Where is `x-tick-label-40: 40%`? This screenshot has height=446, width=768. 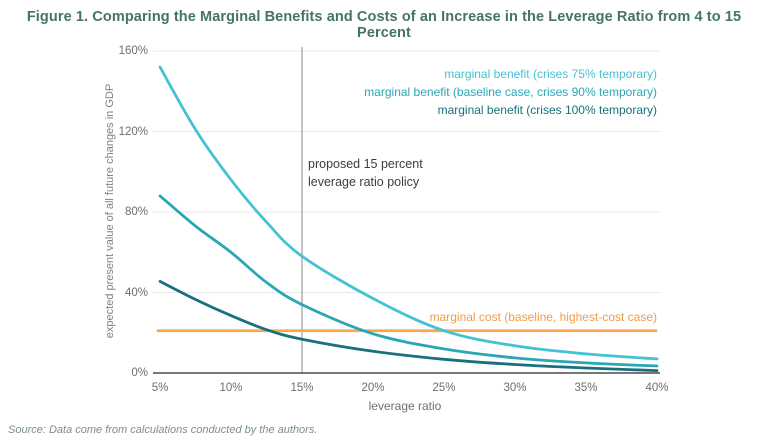 x-tick-label-40: 40% is located at coordinates (657, 388).